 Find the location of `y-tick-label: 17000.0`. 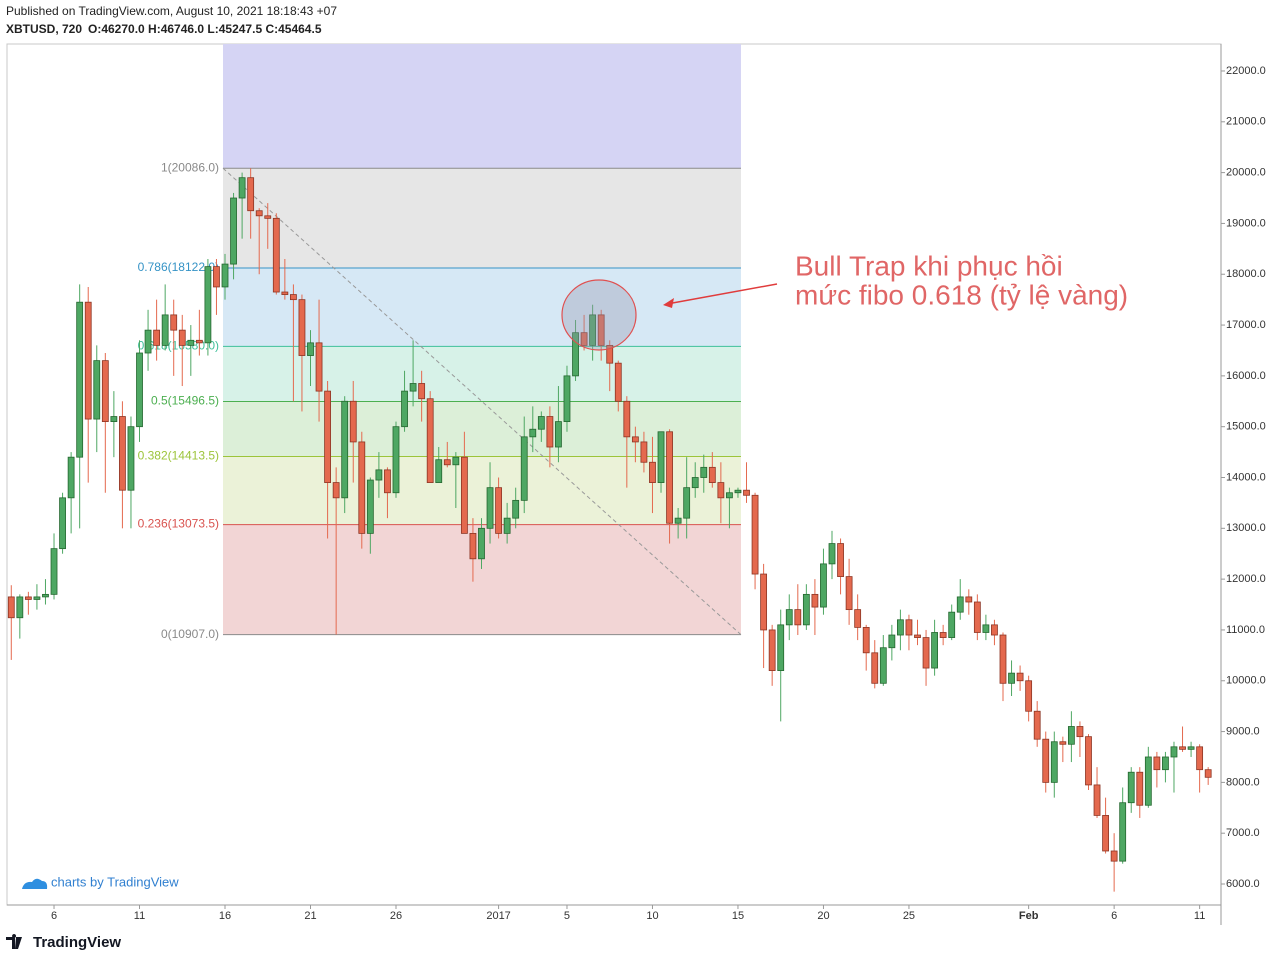

y-tick-label: 17000.0 is located at coordinates (1246, 325).